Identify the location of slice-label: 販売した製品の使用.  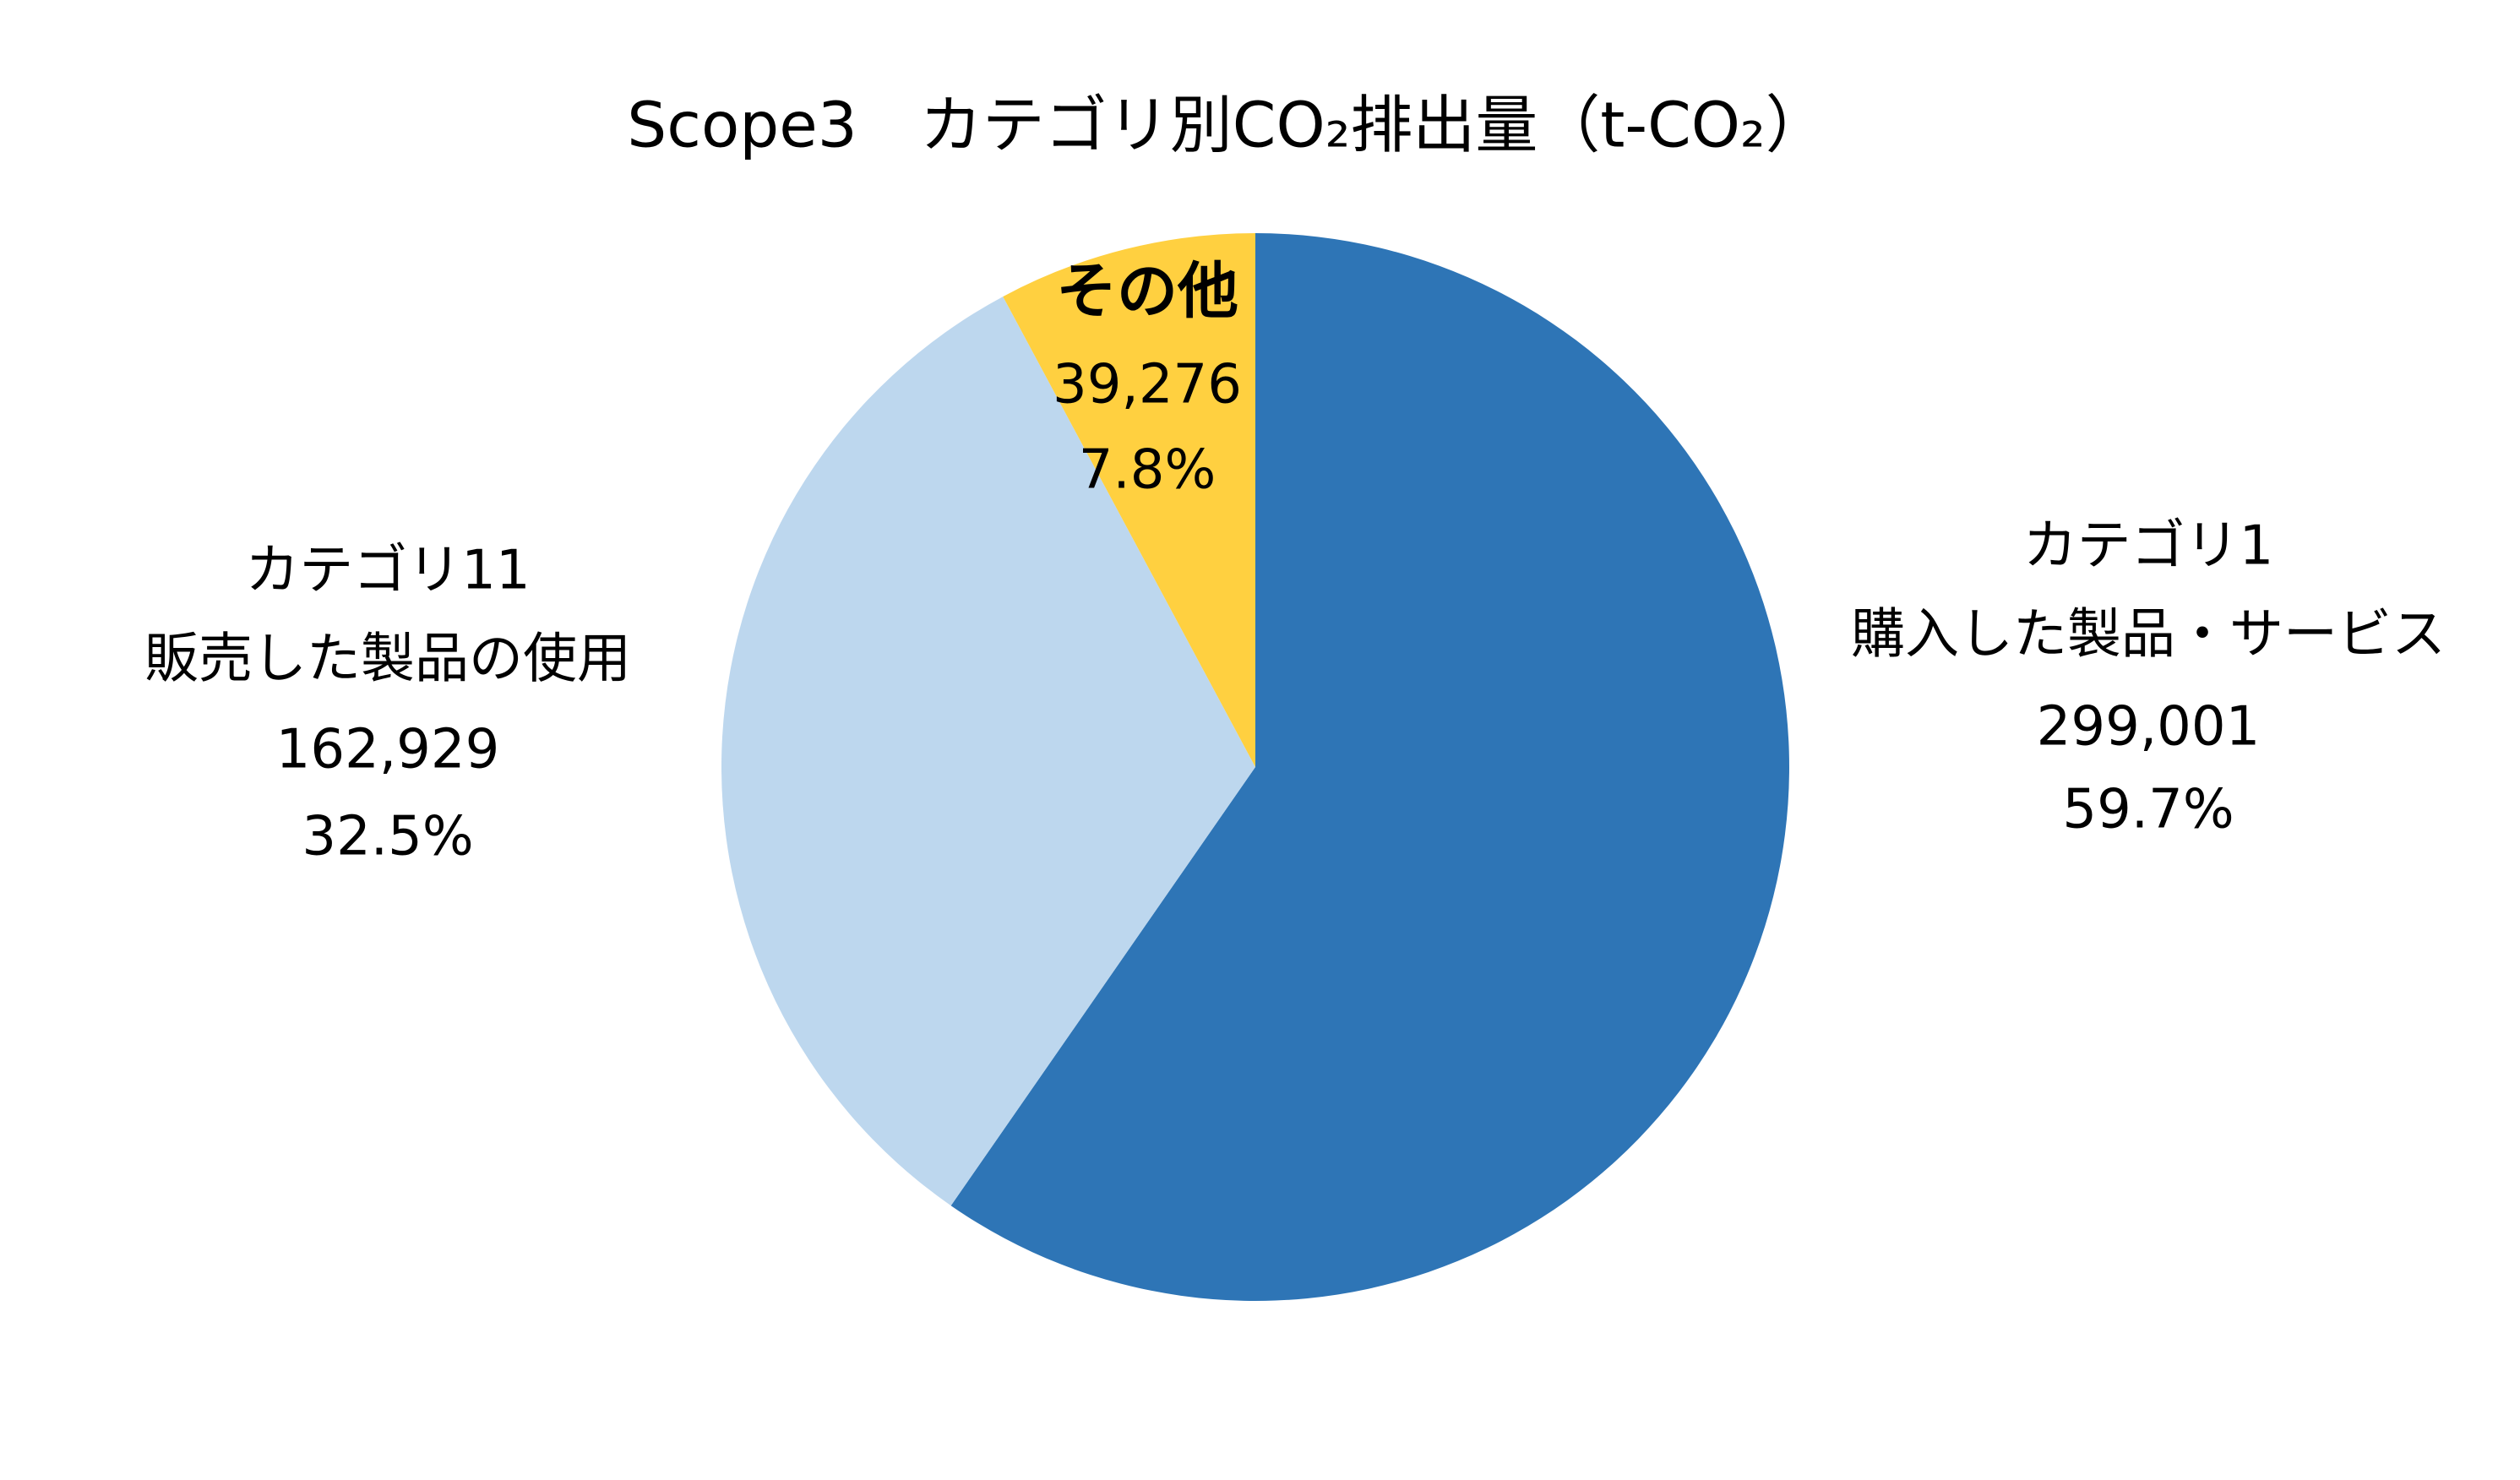
(387, 659).